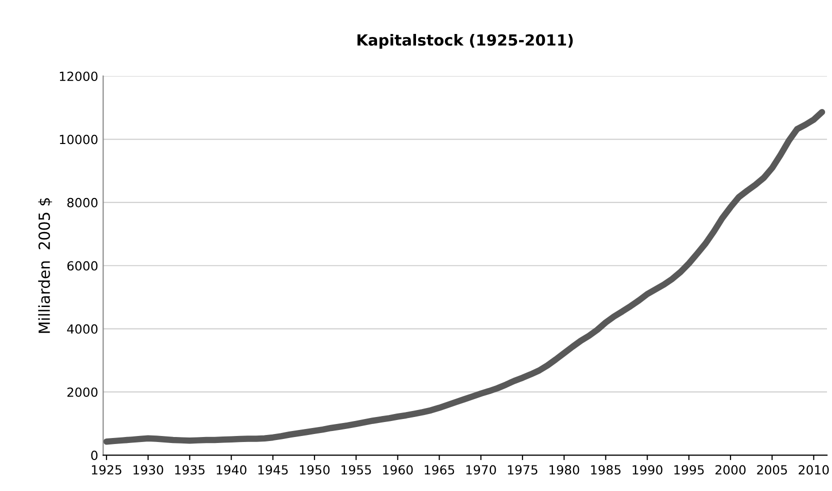  Describe the element at coordinates (82, 266) in the screenshot. I see `y-tick-label: 6000` at that location.